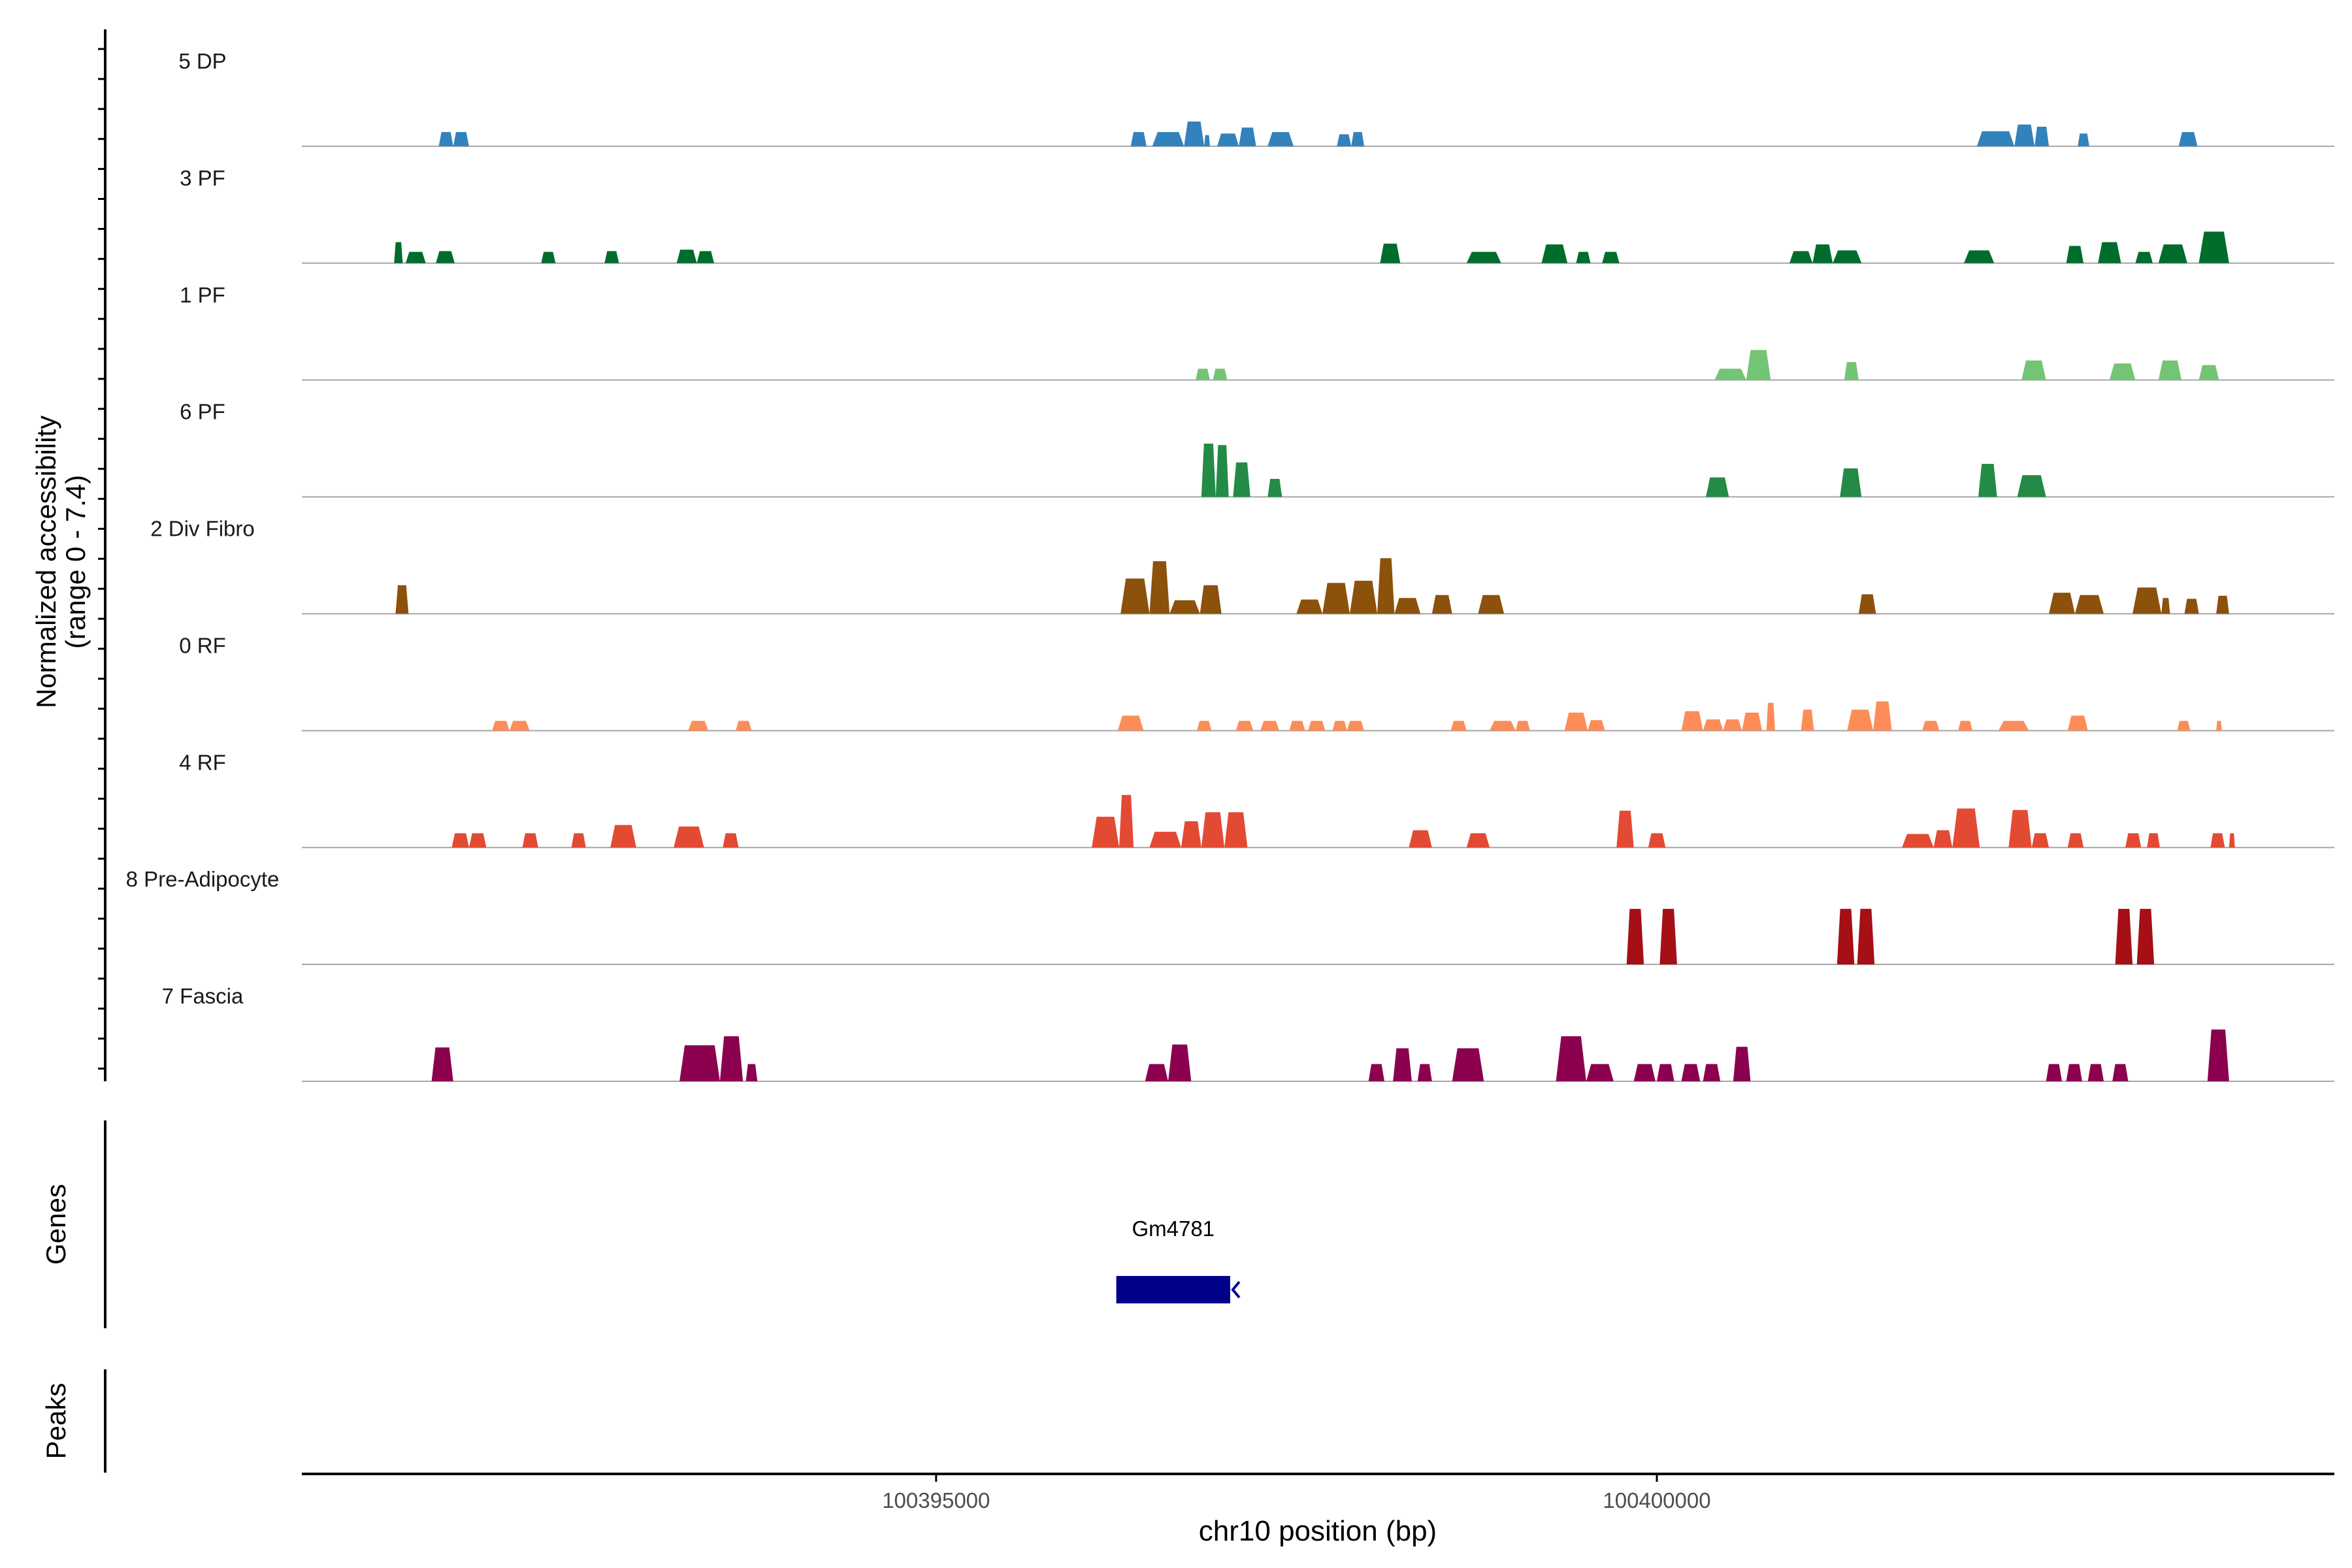 Image resolution: width=2352 pixels, height=1568 pixels. What do you see at coordinates (202, 529) in the screenshot?
I see `track-label-2-div-fibro: 2 Div Fibro` at bounding box center [202, 529].